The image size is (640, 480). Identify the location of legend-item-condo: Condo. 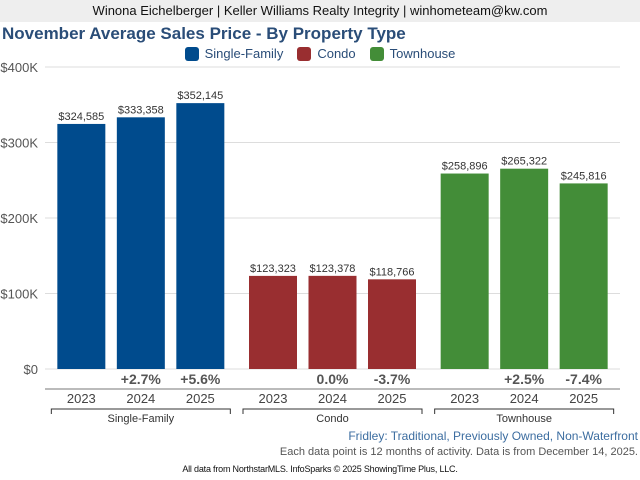
(326, 53).